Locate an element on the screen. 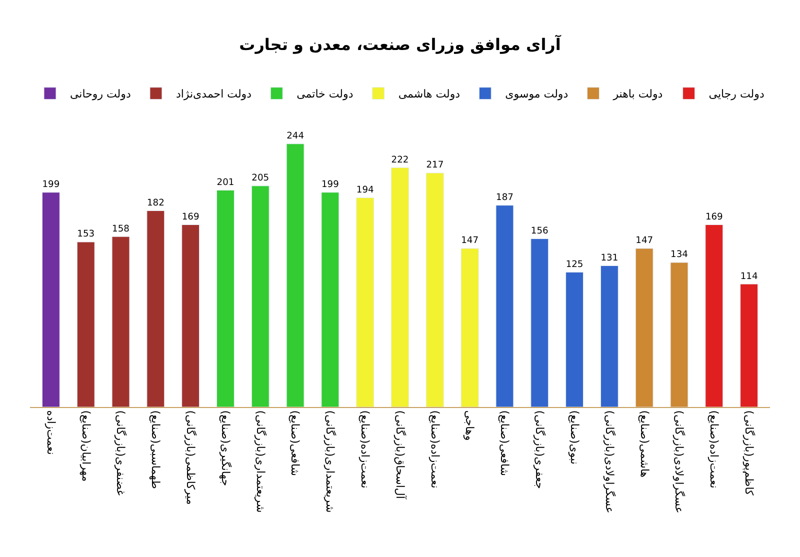  data-label: 125 is located at coordinates (575, 265).